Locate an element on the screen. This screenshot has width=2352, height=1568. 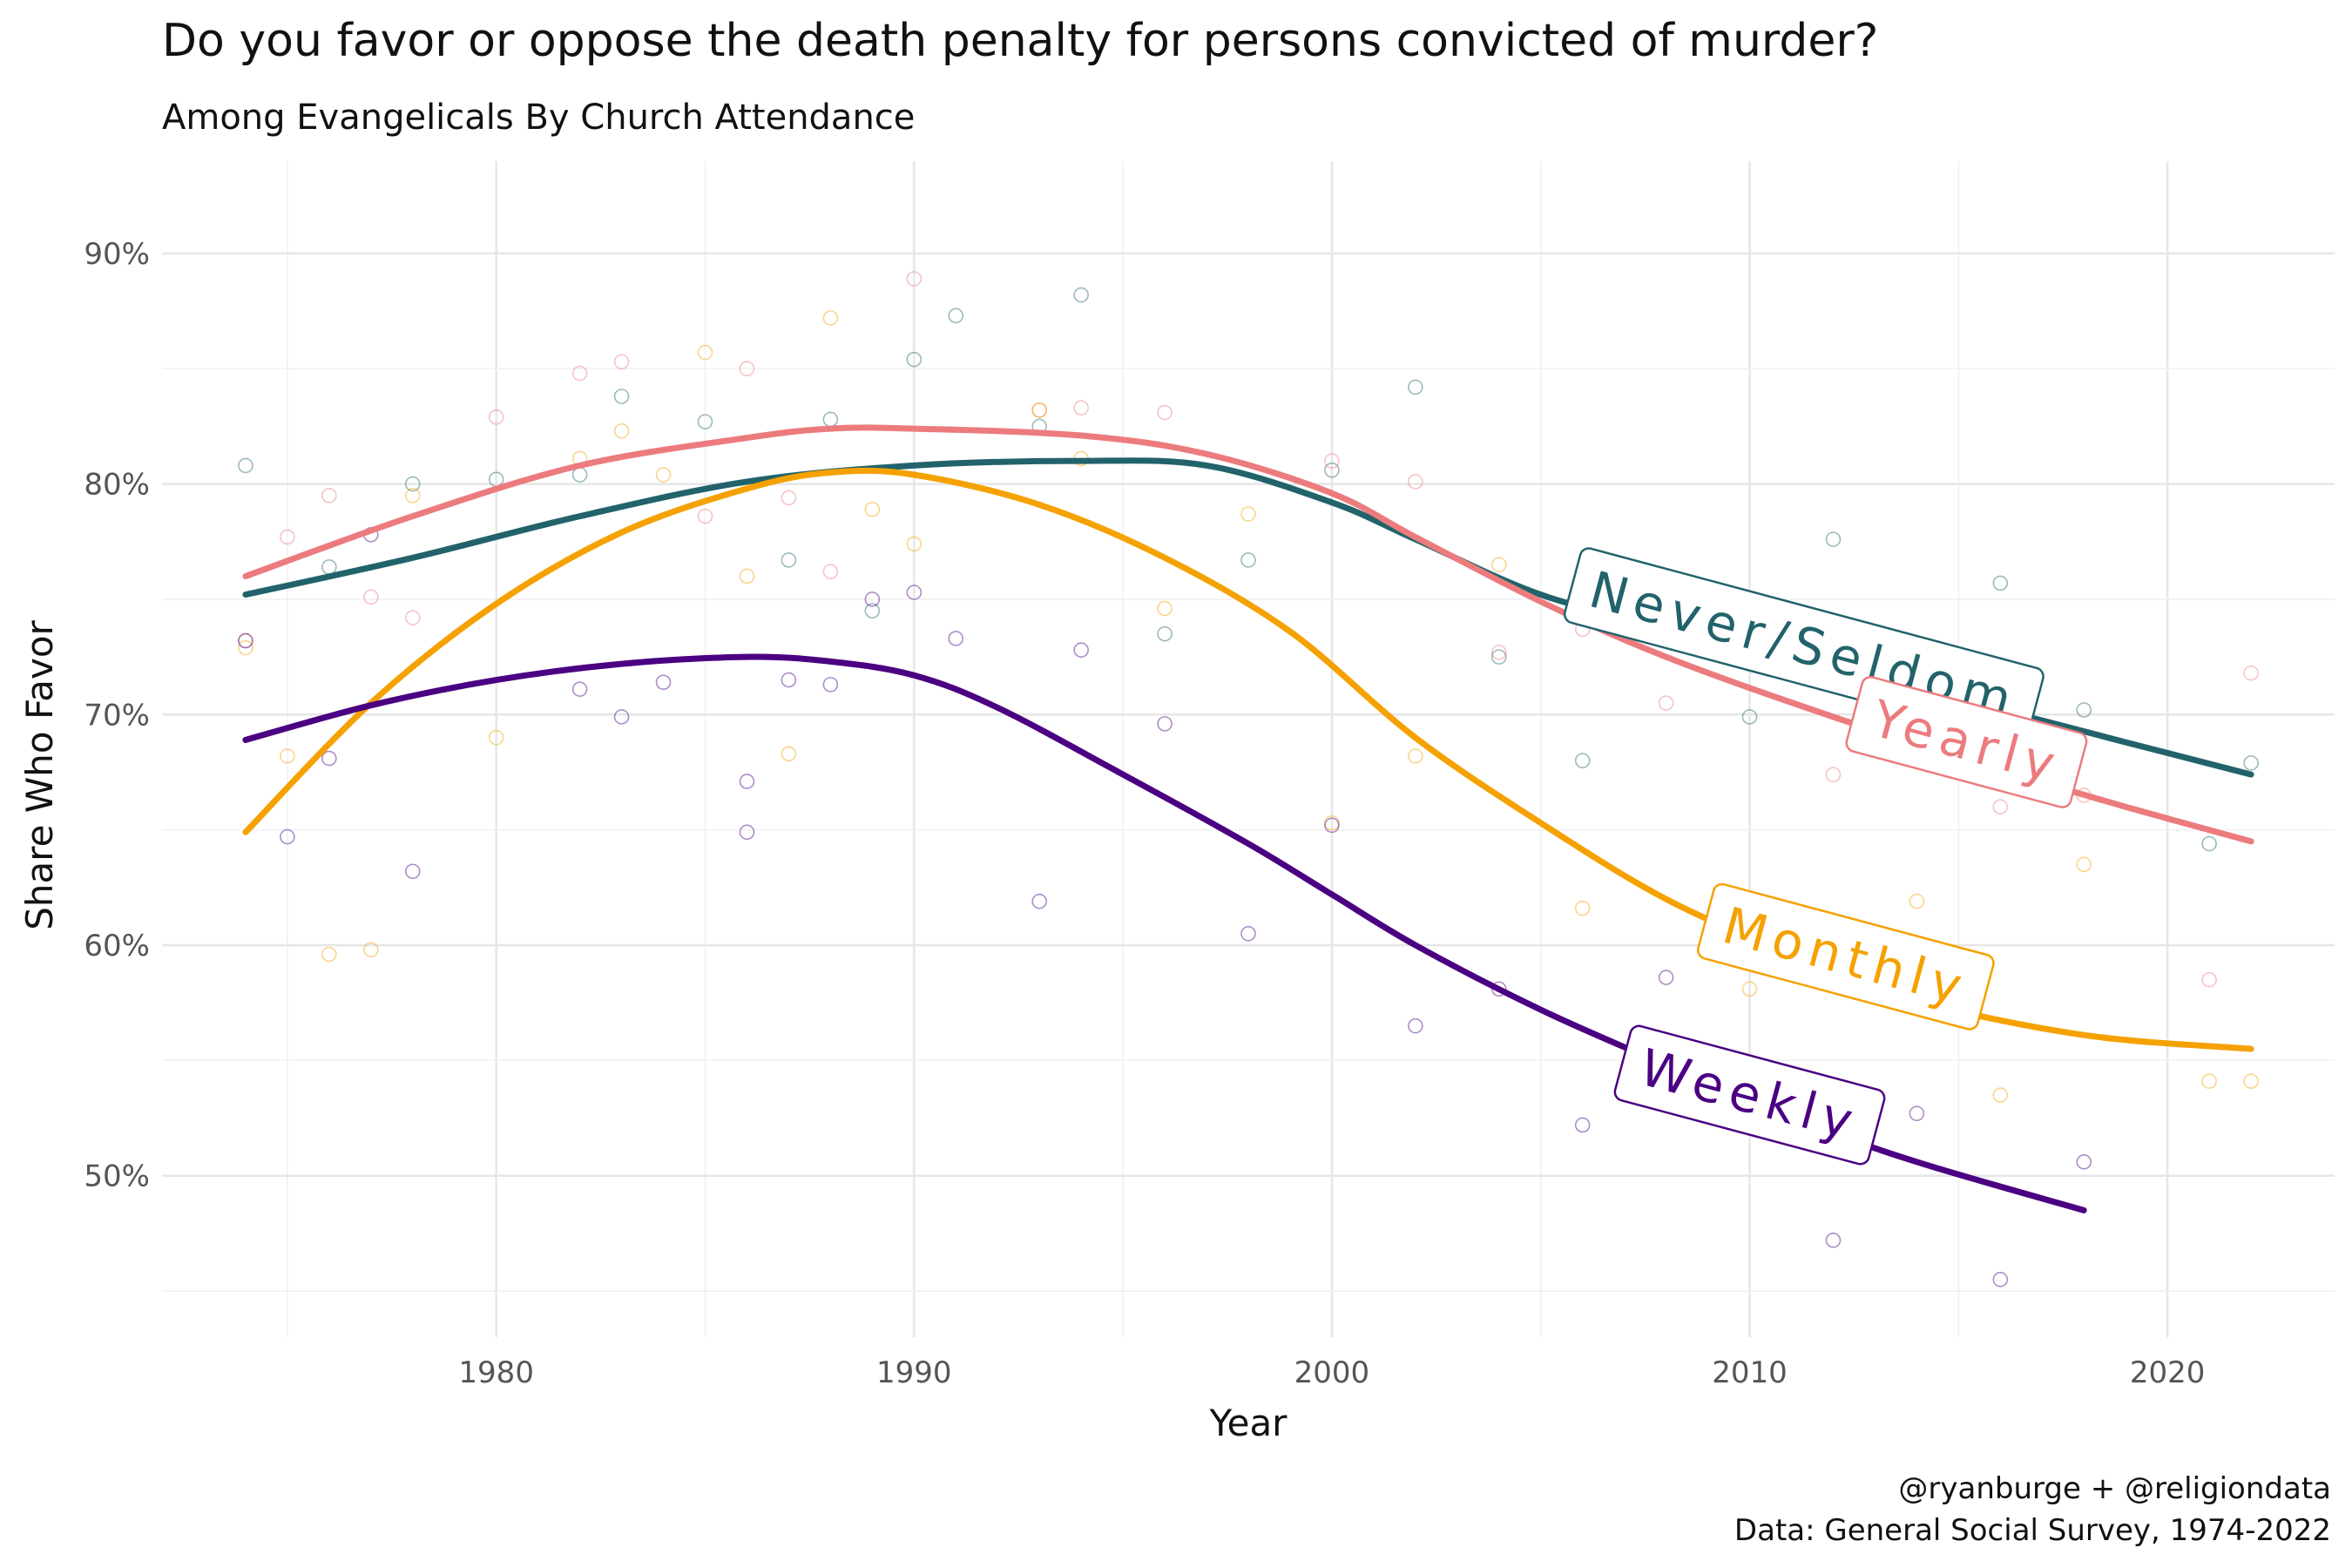
x-axis-title: Year is located at coordinates (1248, 1423).